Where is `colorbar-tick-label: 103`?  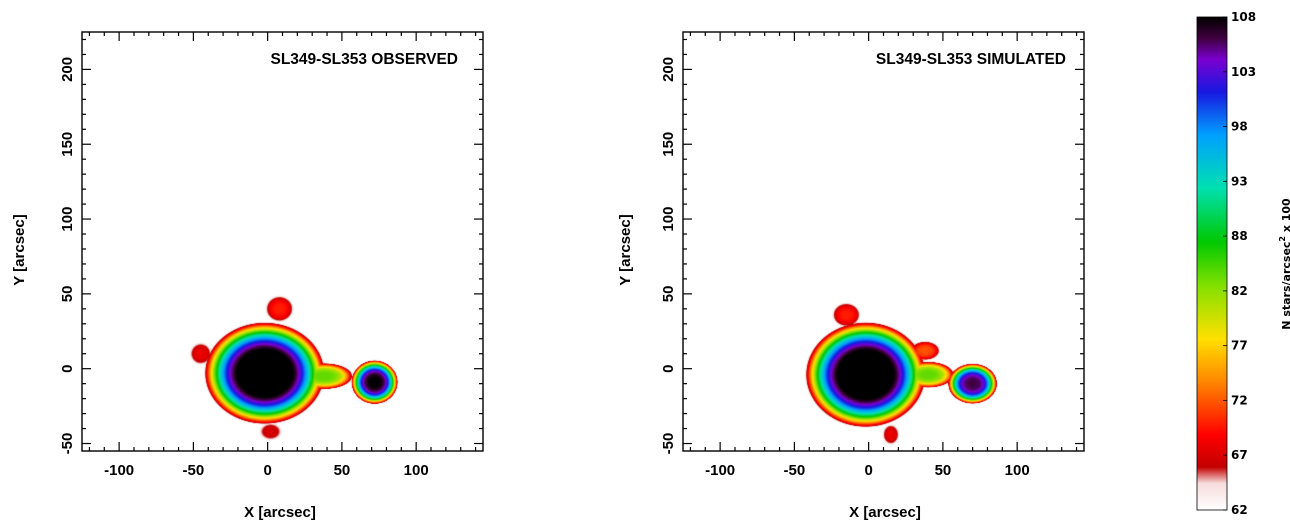 colorbar-tick-label: 103 is located at coordinates (1243, 72).